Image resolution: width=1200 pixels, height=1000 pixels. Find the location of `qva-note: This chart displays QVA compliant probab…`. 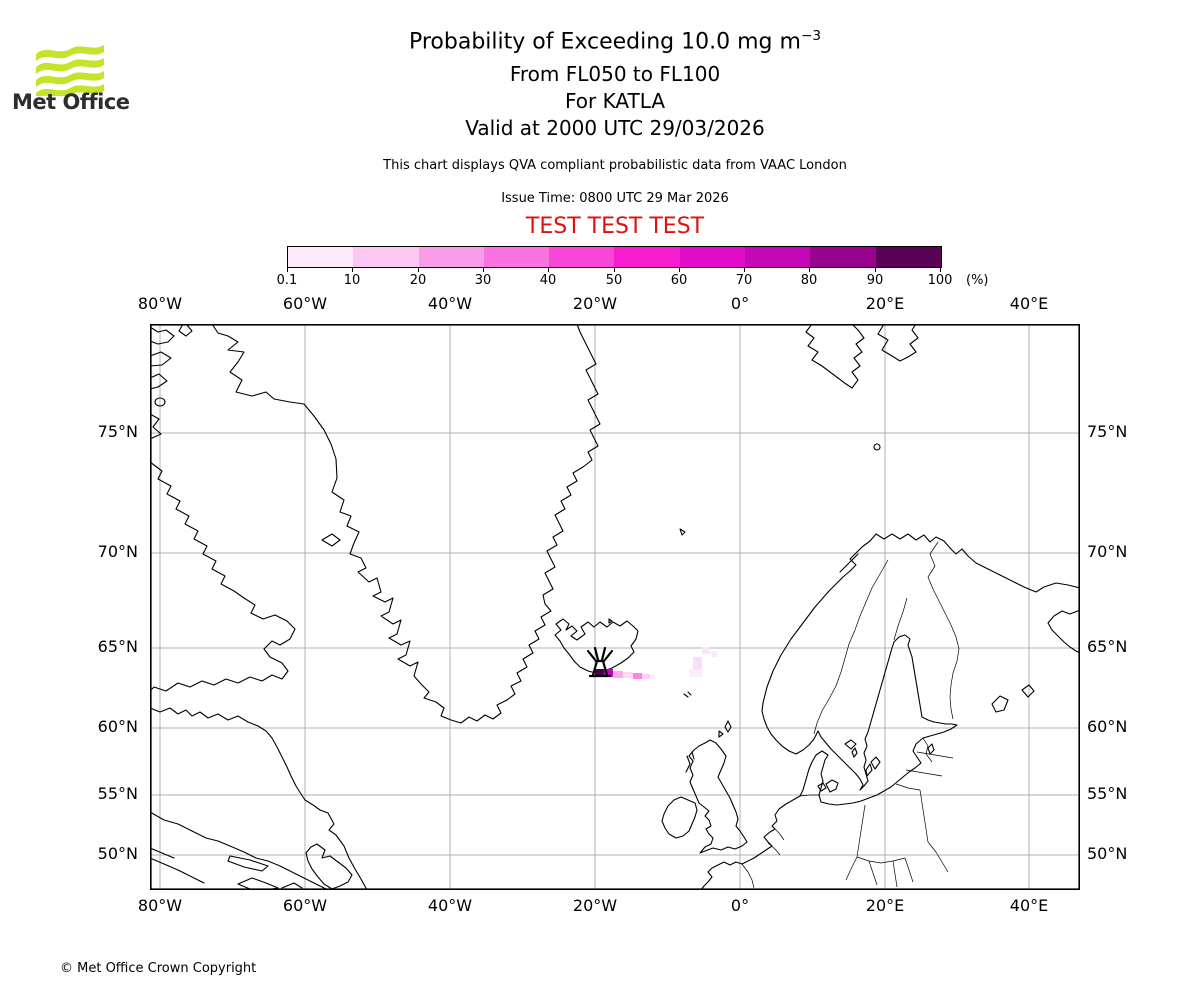

qva-note: This chart displays QVA compliant probab… is located at coordinates (615, 165).